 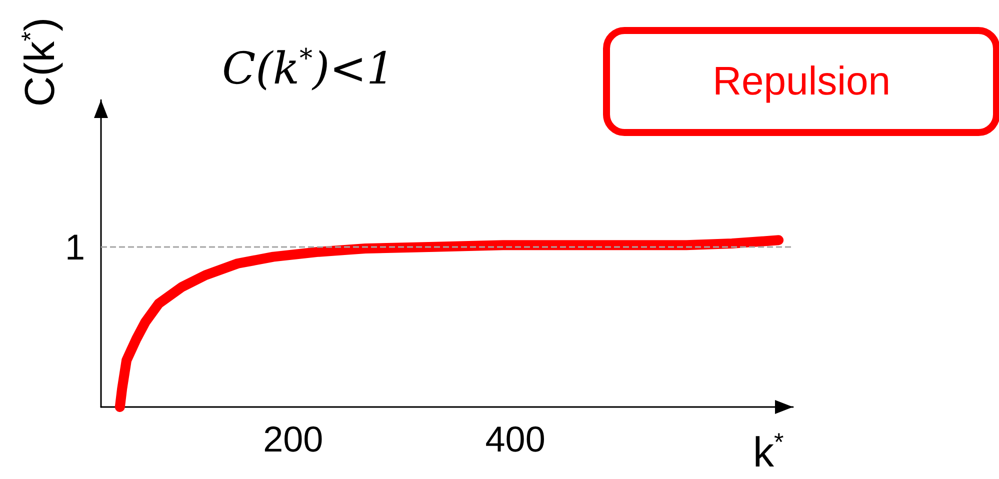 I want to click on x-tick-label: 200, so click(x=293, y=439).